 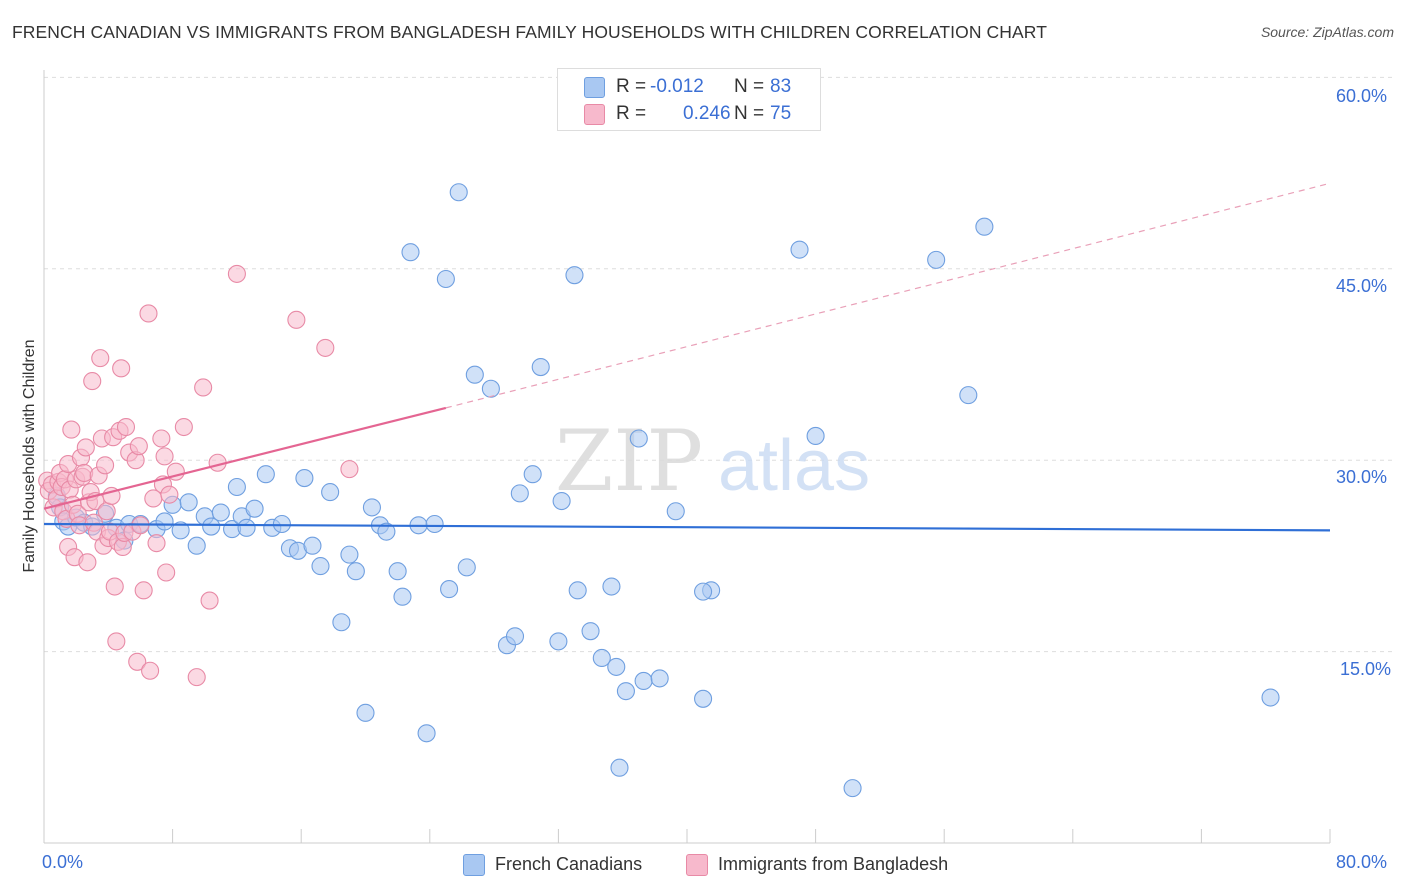 I want to click on trend-line-french-canadians, so click(x=687, y=527).